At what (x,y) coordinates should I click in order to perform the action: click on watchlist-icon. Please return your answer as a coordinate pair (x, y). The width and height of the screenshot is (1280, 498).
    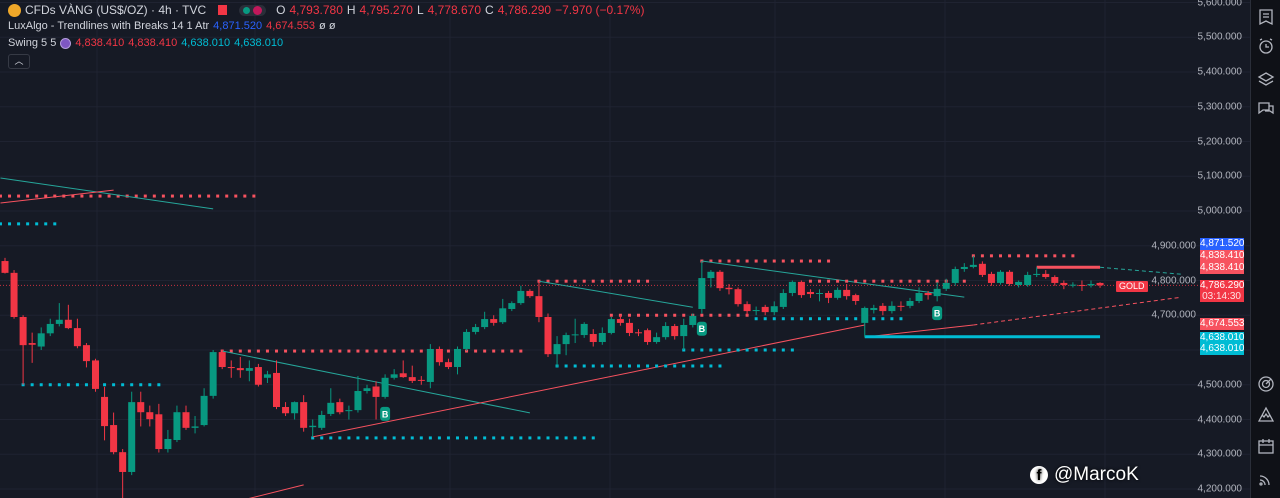
    Looking at the image, I should click on (1266, 17).